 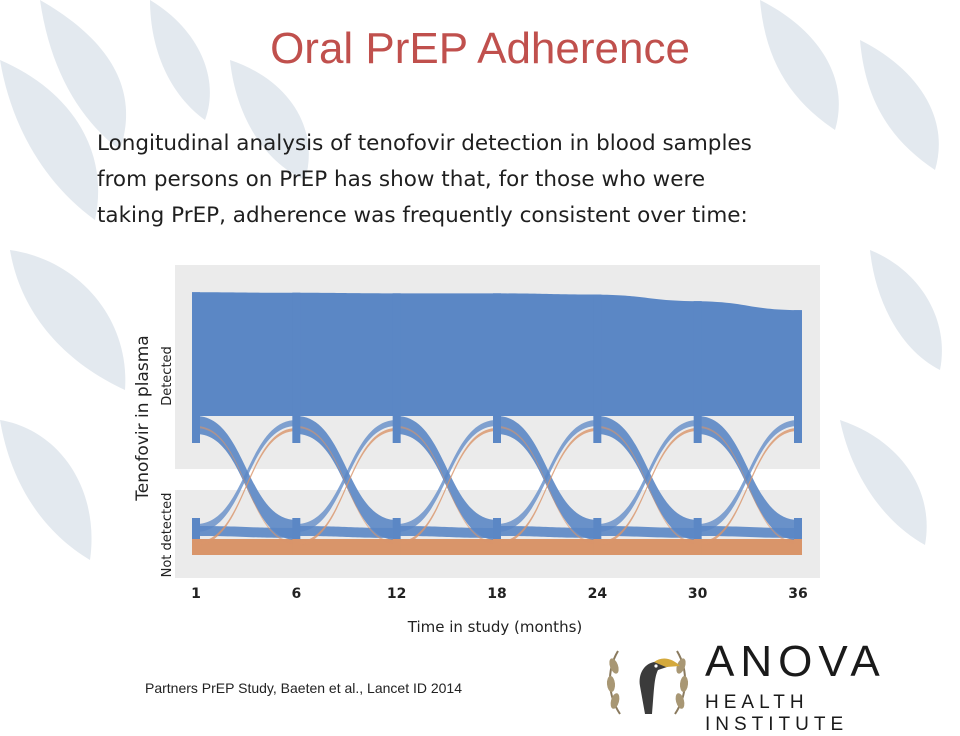 What do you see at coordinates (496, 594) in the screenshot?
I see `x-tick-label: 18` at bounding box center [496, 594].